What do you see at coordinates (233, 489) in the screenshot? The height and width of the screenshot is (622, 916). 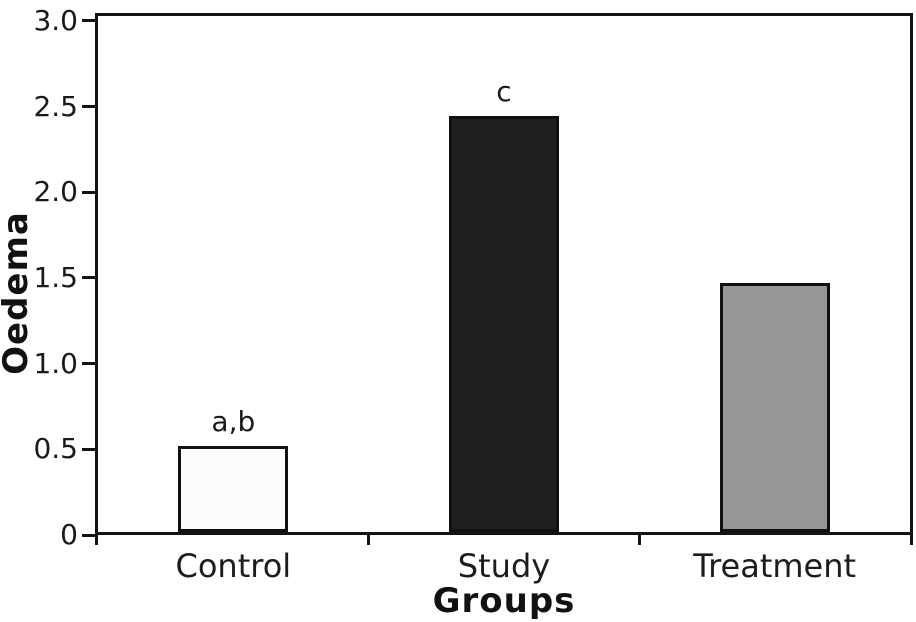 I see `bar-control` at bounding box center [233, 489].